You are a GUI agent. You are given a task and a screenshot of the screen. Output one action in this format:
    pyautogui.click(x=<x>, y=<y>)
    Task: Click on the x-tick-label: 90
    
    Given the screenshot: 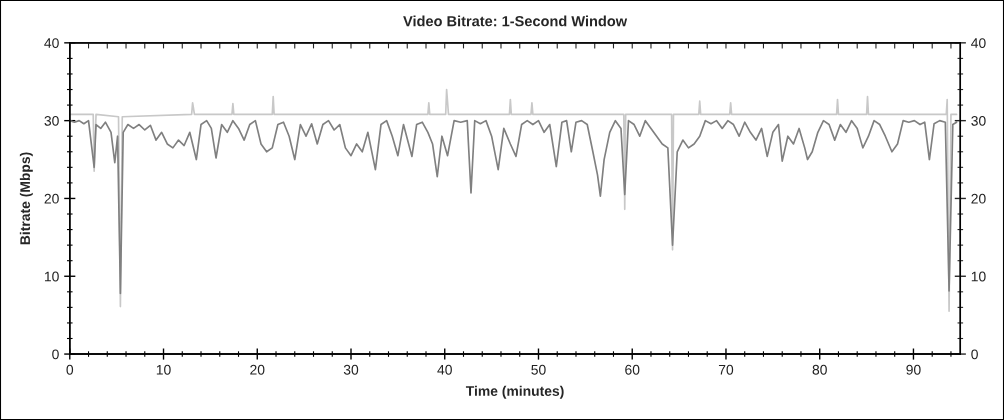 What is the action you would take?
    pyautogui.click(x=913, y=369)
    